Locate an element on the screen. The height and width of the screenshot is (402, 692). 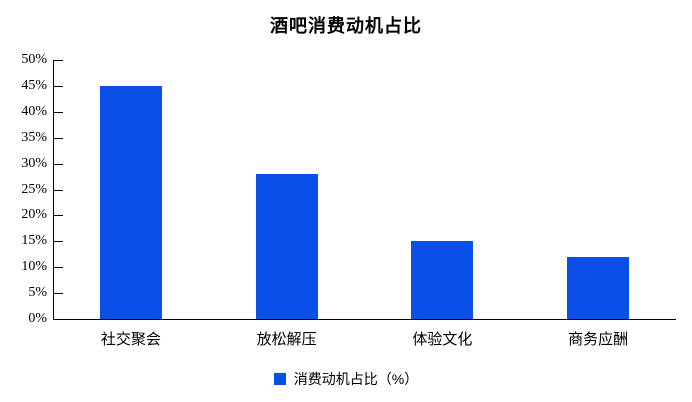
y-tick-label: 35% is located at coordinates (34, 137).